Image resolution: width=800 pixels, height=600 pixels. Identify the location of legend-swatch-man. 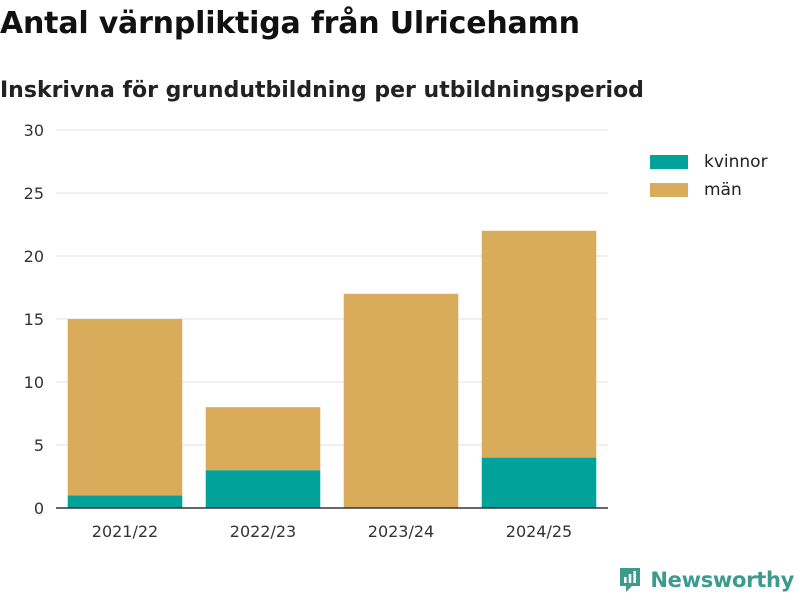
(669, 190).